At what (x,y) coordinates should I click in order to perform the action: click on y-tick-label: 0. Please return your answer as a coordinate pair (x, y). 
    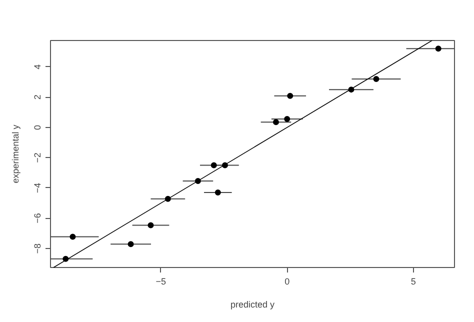
    Looking at the image, I should click on (37, 127).